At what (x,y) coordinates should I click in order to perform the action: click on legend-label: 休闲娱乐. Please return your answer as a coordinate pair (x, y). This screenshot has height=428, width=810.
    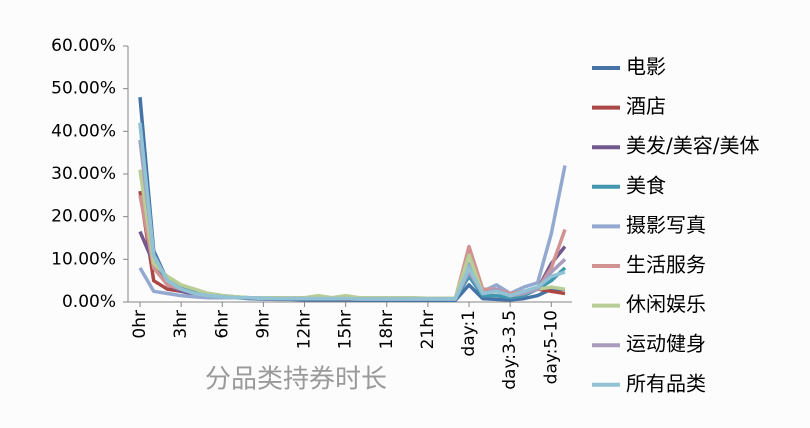
    Looking at the image, I should click on (666, 304).